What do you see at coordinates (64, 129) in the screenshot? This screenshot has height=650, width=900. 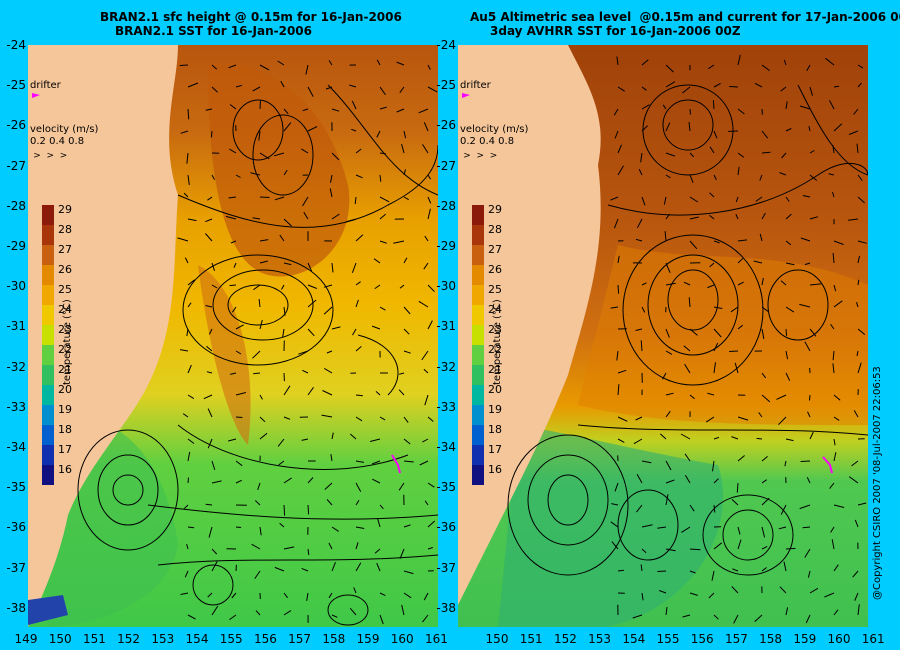 I see `left-velocity-title: velocity (m/s)` at bounding box center [64, 129].